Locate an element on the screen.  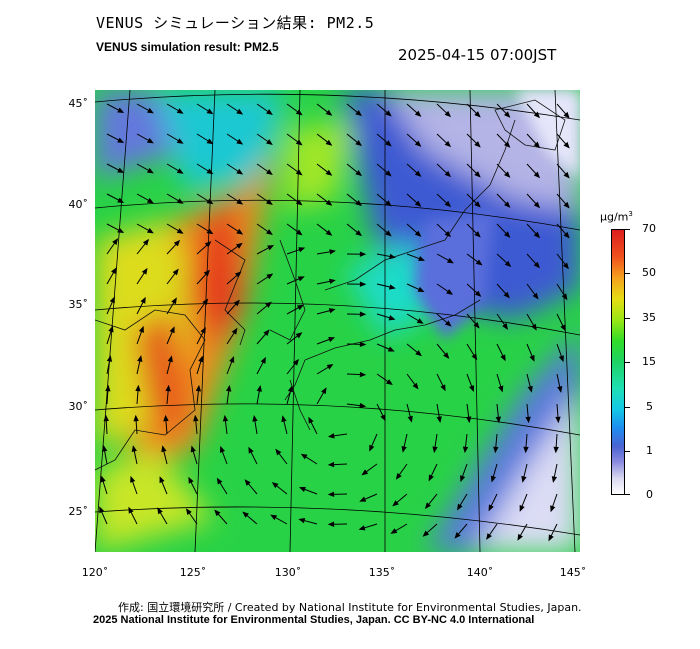
colorbar-unit: μg/m3 is located at coordinates (616, 217).